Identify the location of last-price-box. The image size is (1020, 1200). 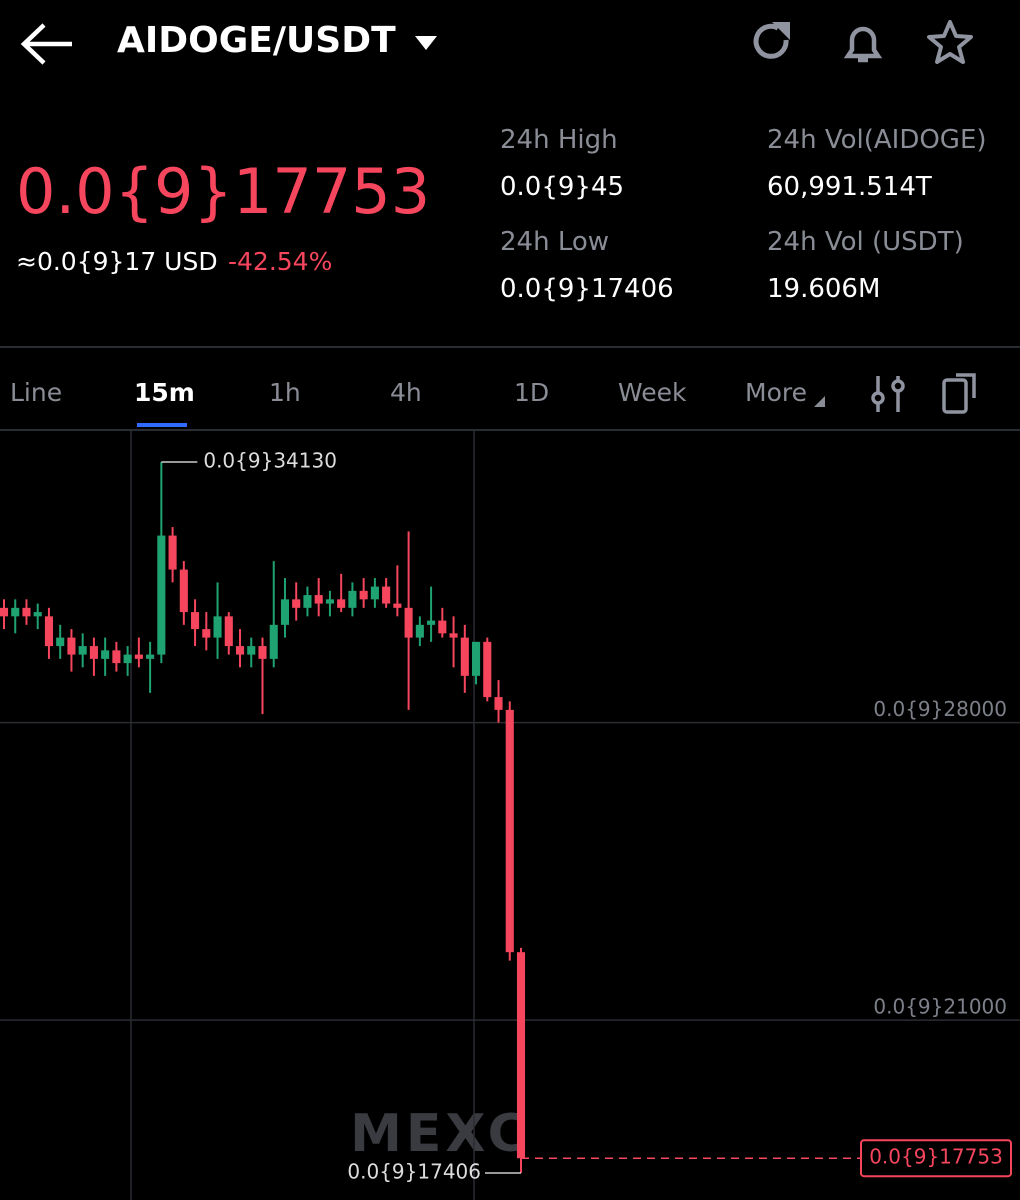
(936, 1158).